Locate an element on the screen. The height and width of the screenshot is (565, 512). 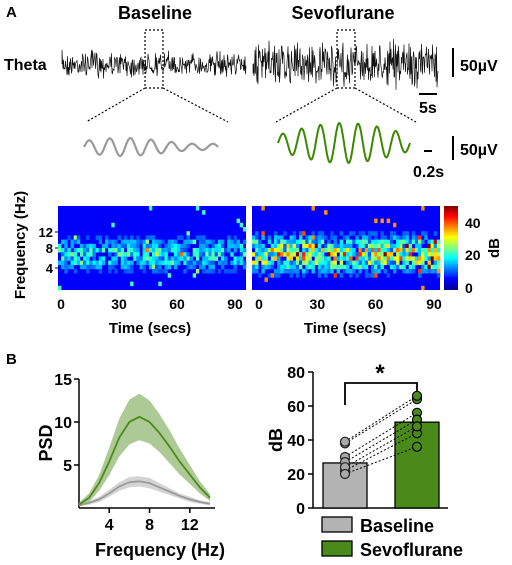
legend-baseline-label: Baseline is located at coordinates (397, 526).